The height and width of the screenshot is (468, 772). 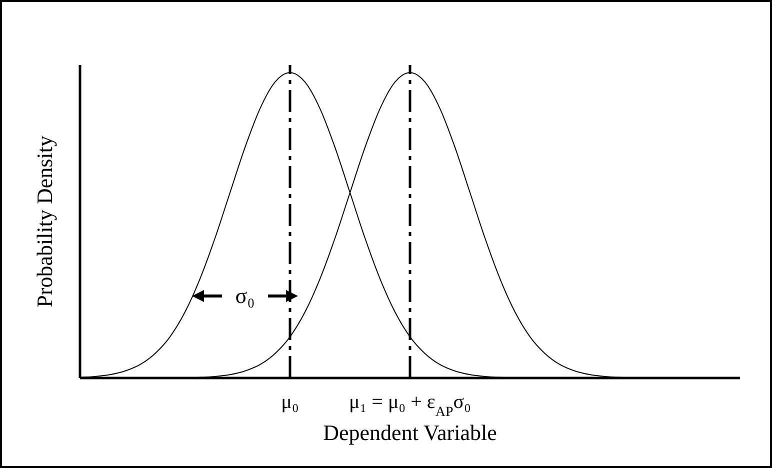 What do you see at coordinates (245, 295) in the screenshot?
I see `annotation: σ₀` at bounding box center [245, 295].